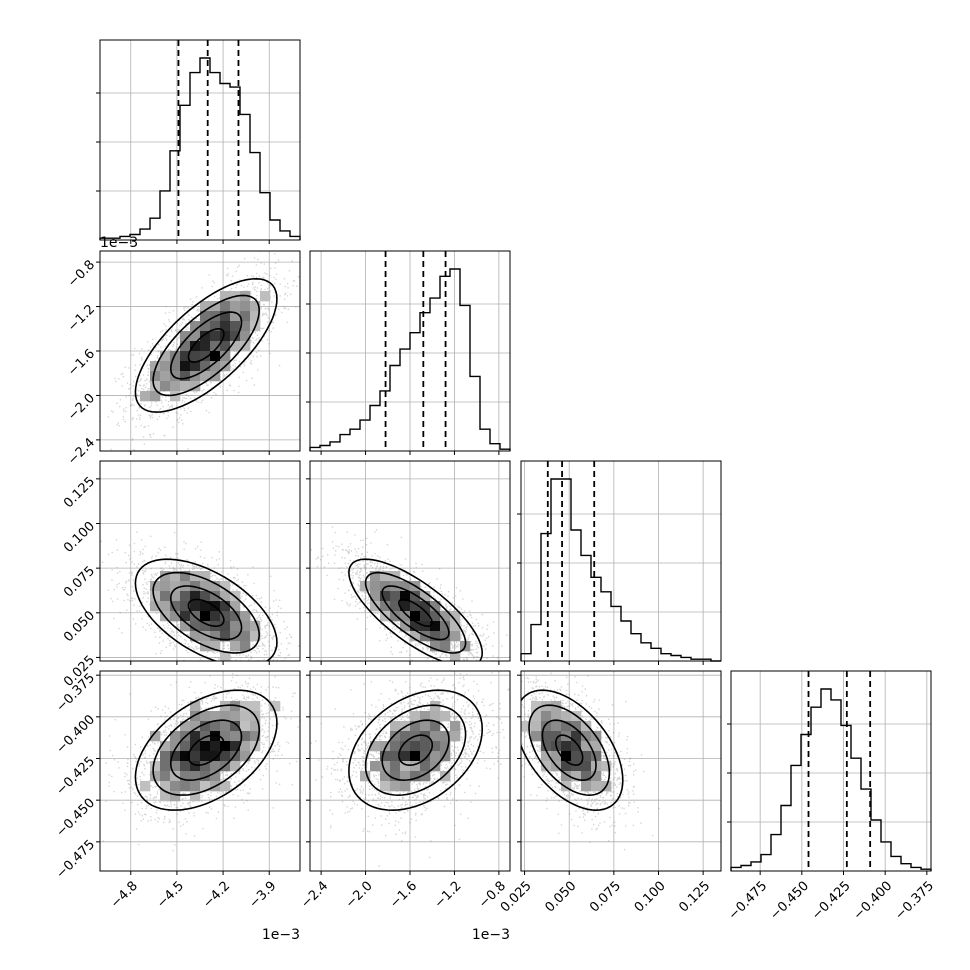 The width and height of the screenshot is (970, 970). I want to click on y-offset-label: 1e−3, so click(119, 243).